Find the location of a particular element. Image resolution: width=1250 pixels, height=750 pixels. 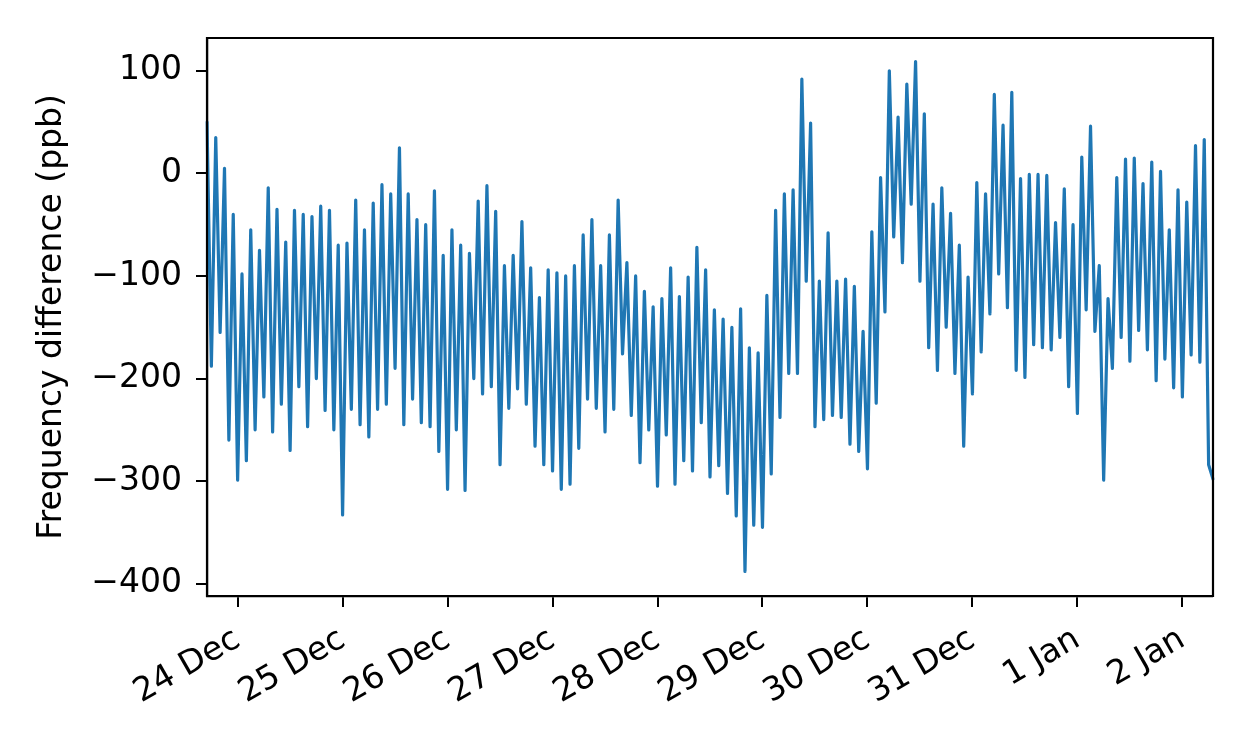

y-tick-label: 0 is located at coordinates (171, 170).